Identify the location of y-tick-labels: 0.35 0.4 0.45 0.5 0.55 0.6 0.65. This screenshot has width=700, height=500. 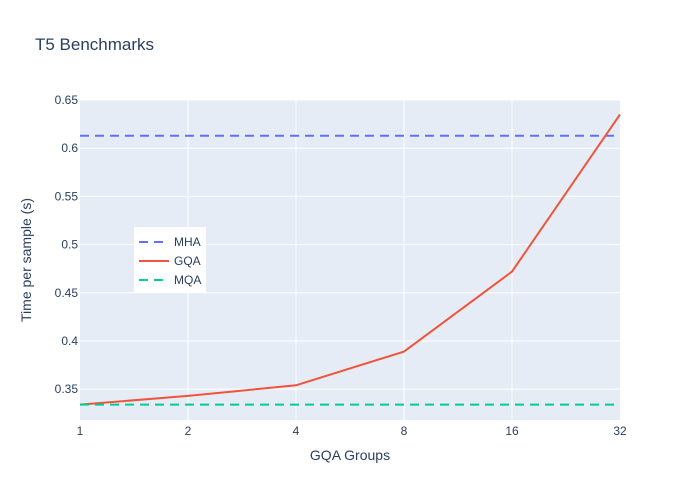
(67, 244).